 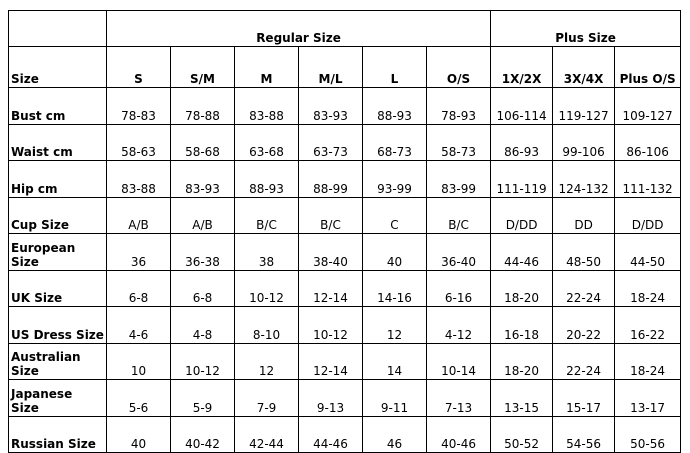 What do you see at coordinates (394, 434) in the screenshot?
I see `table-cell: 46` at bounding box center [394, 434].